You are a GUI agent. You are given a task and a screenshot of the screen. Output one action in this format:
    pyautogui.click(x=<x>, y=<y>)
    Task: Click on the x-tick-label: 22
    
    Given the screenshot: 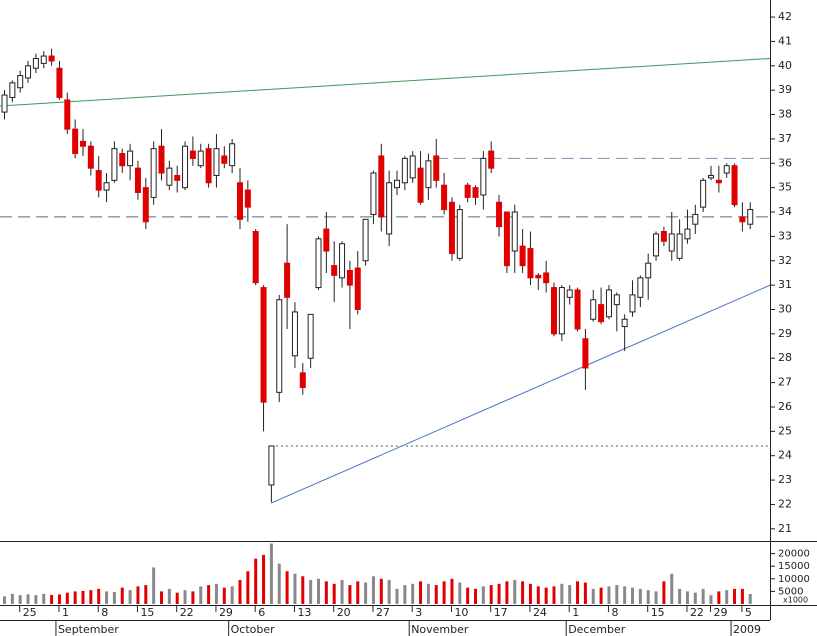 What is the action you would take?
    pyautogui.click(x=697, y=612)
    